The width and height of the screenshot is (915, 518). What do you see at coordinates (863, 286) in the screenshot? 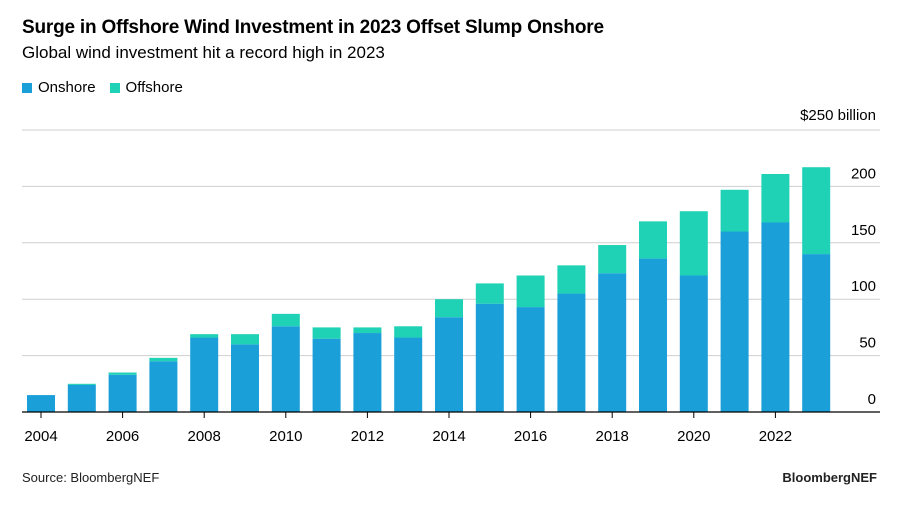
I see `y-tick-label-100: 100` at bounding box center [863, 286].